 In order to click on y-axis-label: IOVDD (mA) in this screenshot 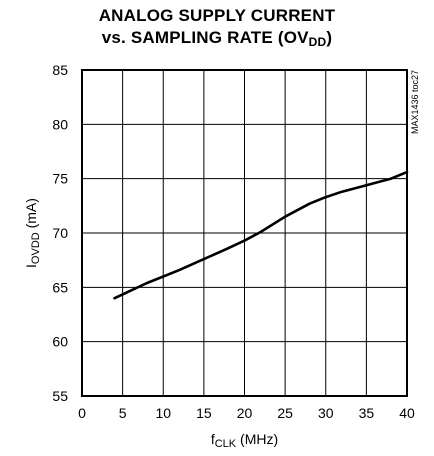, I will do `click(32, 233)`.